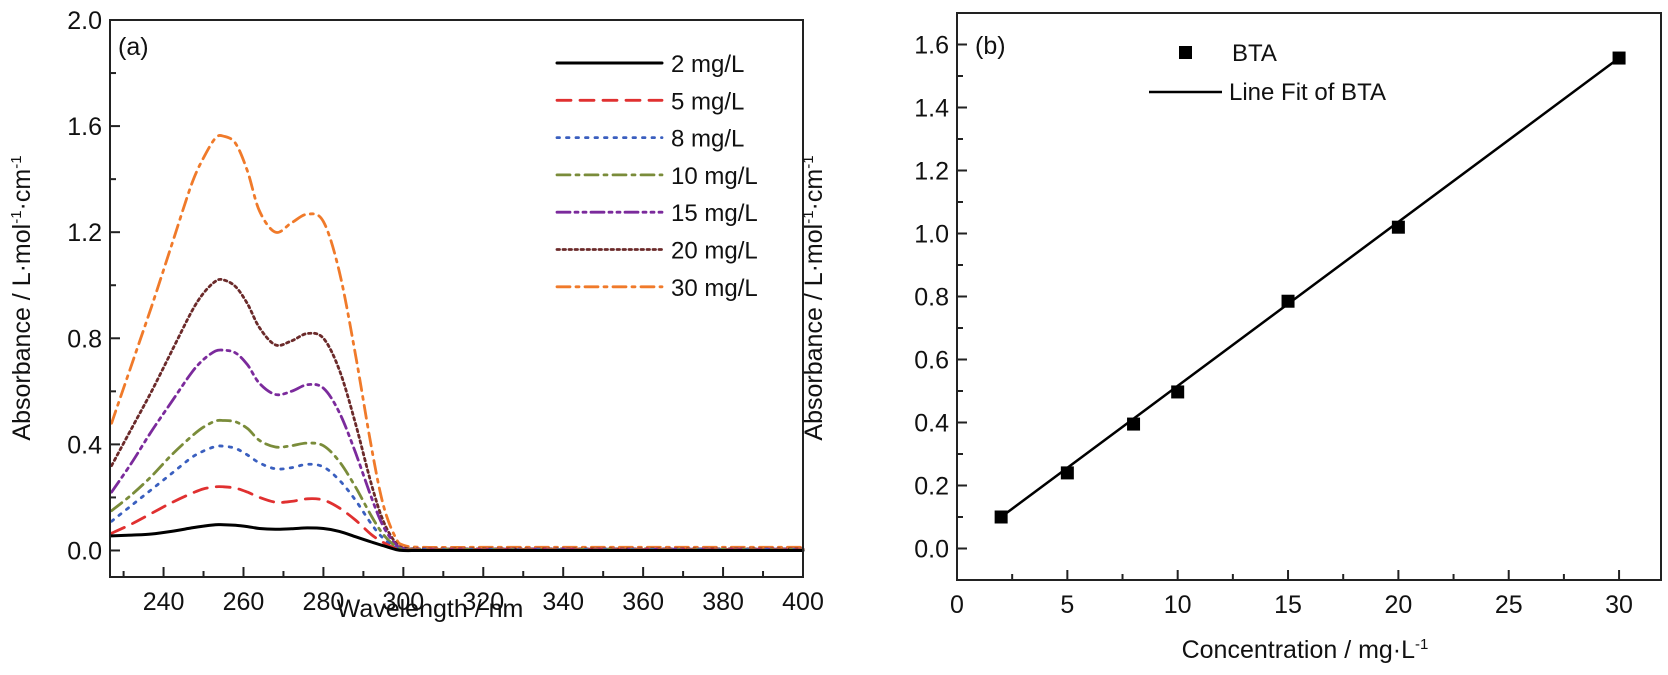  What do you see at coordinates (714, 288) in the screenshot?
I see `legend-label: 30 mg/L` at bounding box center [714, 288].